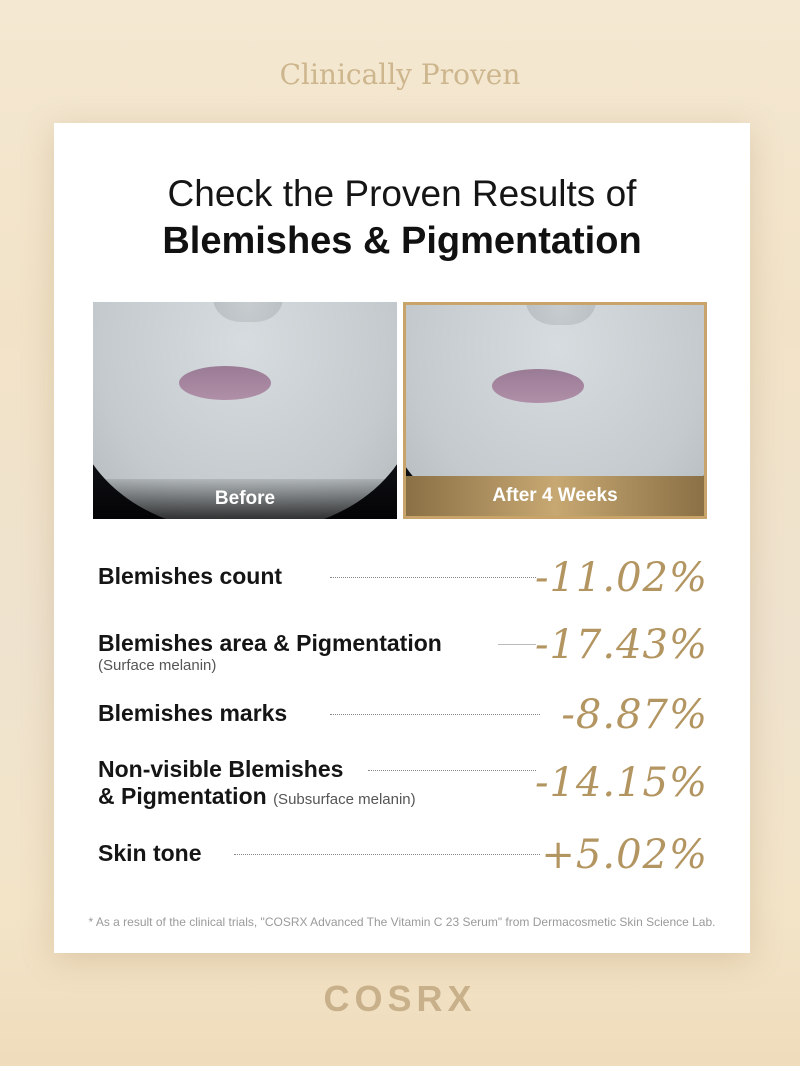 Image resolution: width=800 pixels, height=1066 pixels. What do you see at coordinates (400, 74) in the screenshot?
I see `section-title: Clinically Proven` at bounding box center [400, 74].